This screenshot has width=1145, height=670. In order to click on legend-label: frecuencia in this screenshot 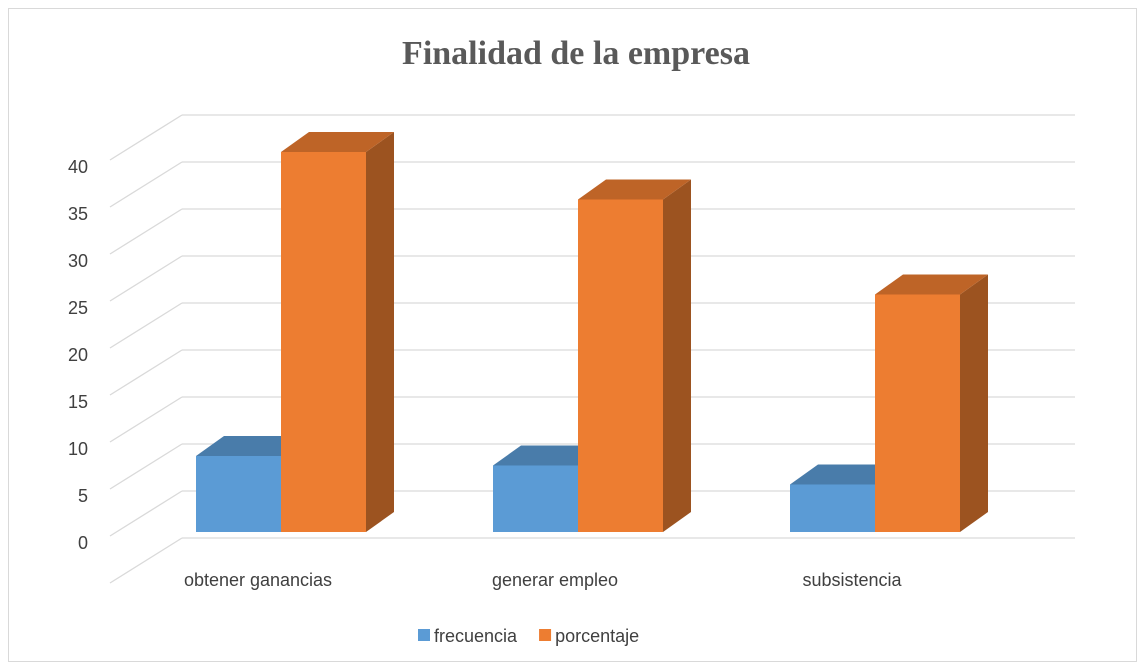, I will do `click(476, 636)`.